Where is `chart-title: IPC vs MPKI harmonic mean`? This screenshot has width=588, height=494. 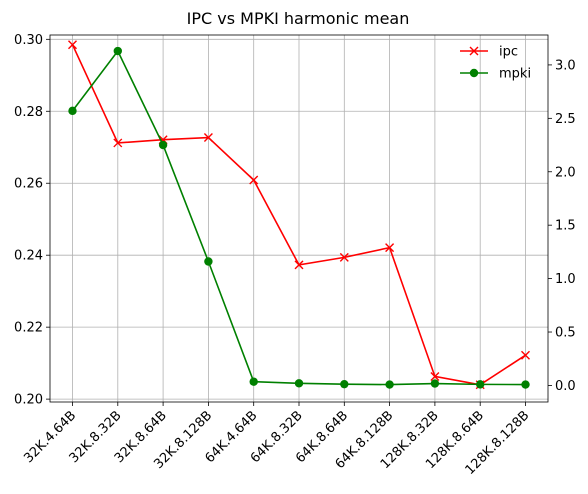 chart-title: IPC vs MPKI harmonic mean is located at coordinates (298, 18).